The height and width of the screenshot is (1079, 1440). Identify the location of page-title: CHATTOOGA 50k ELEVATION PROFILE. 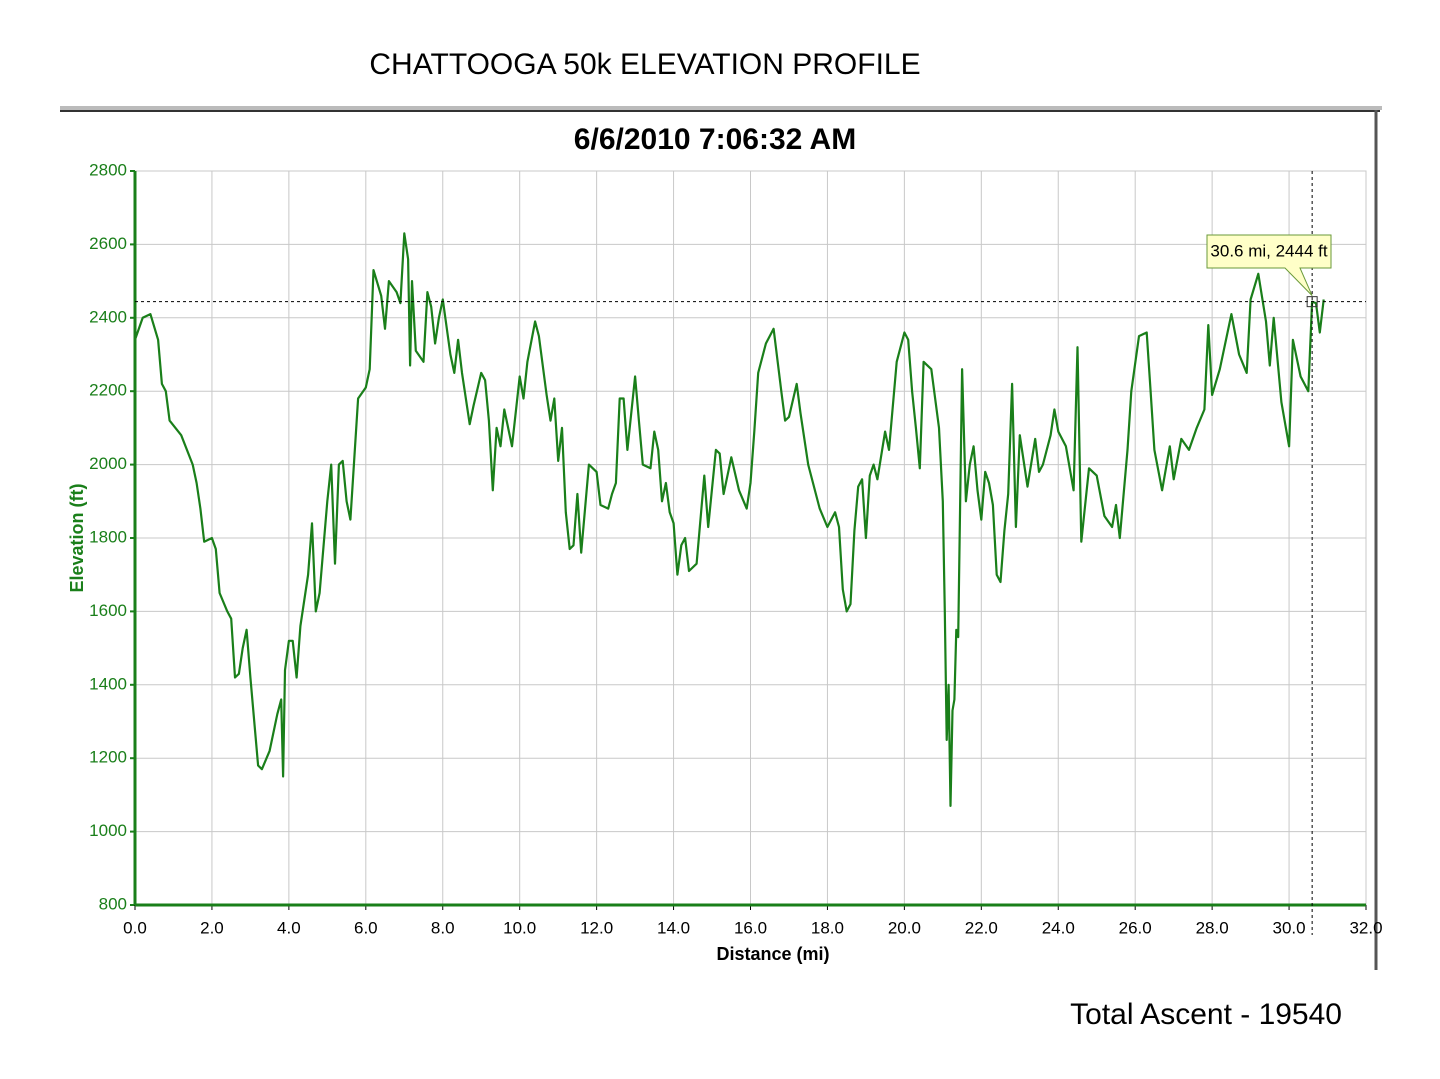
(644, 64).